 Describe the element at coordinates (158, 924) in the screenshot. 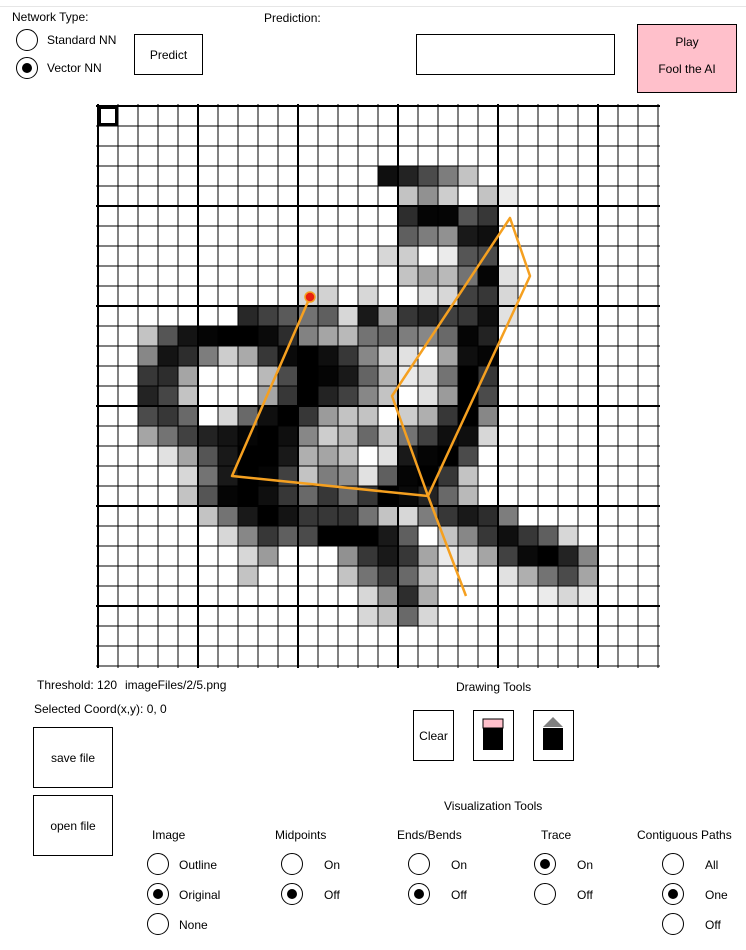

I see `image-none-radio` at that location.